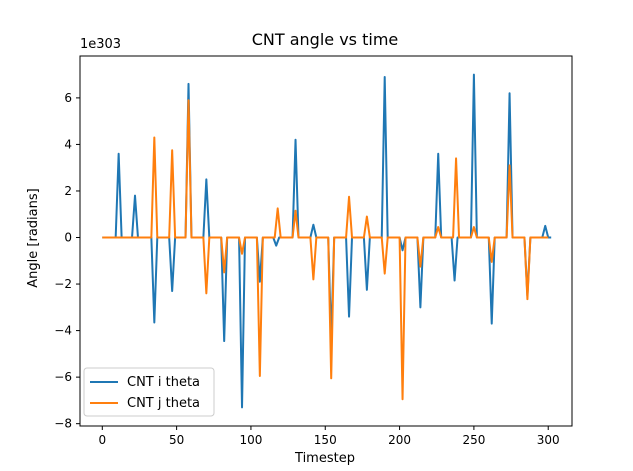  I want to click on y-tick-label: 0, so click(68, 238).